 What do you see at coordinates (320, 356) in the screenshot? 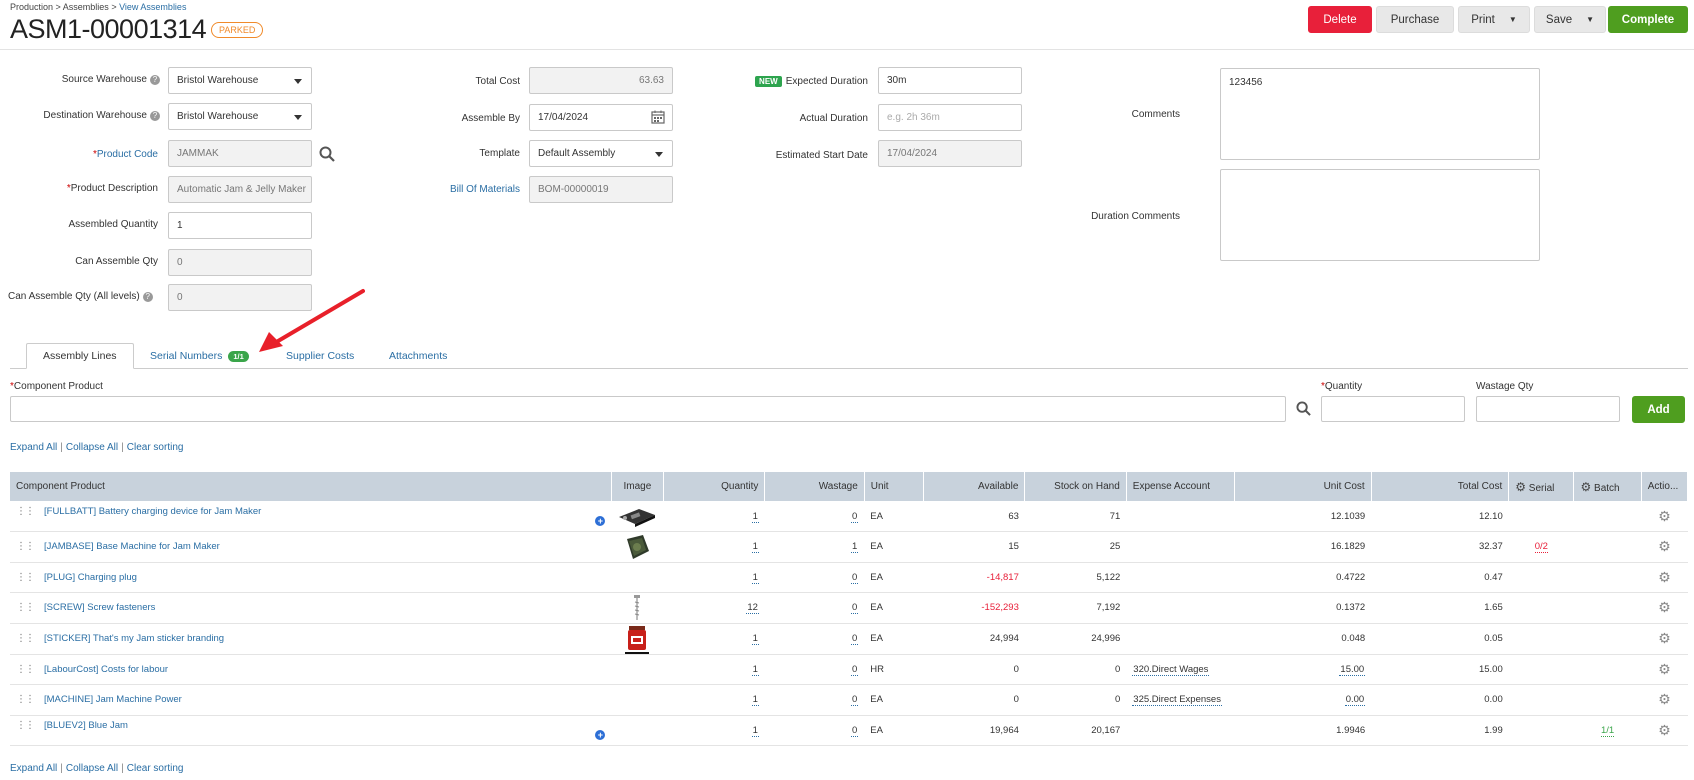
I see `tab-supplier-costs: Supplier Costs` at bounding box center [320, 356].